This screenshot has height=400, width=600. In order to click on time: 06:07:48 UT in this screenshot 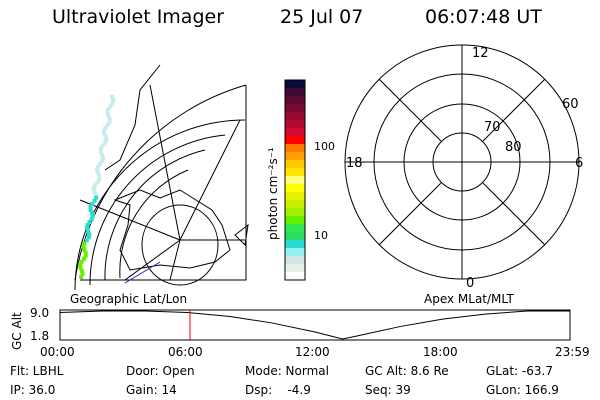, I will do `click(483, 17)`.